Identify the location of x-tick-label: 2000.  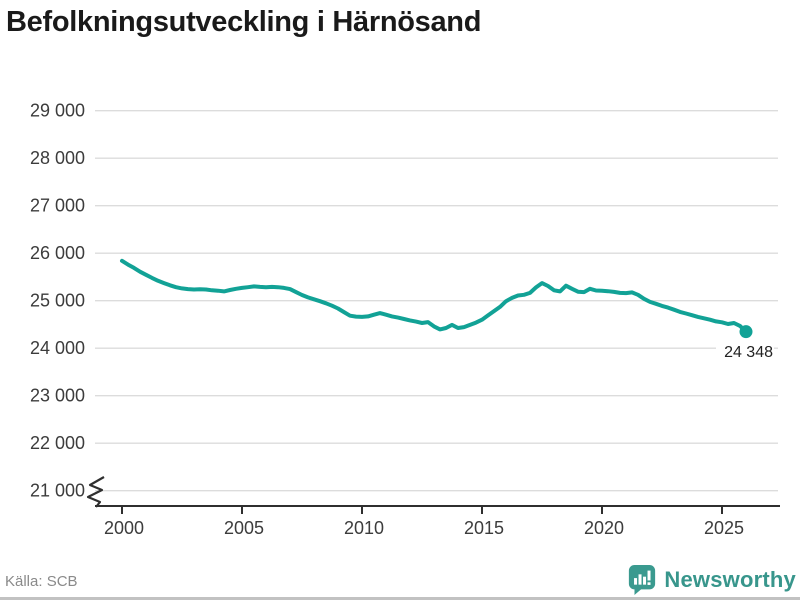
(124, 528).